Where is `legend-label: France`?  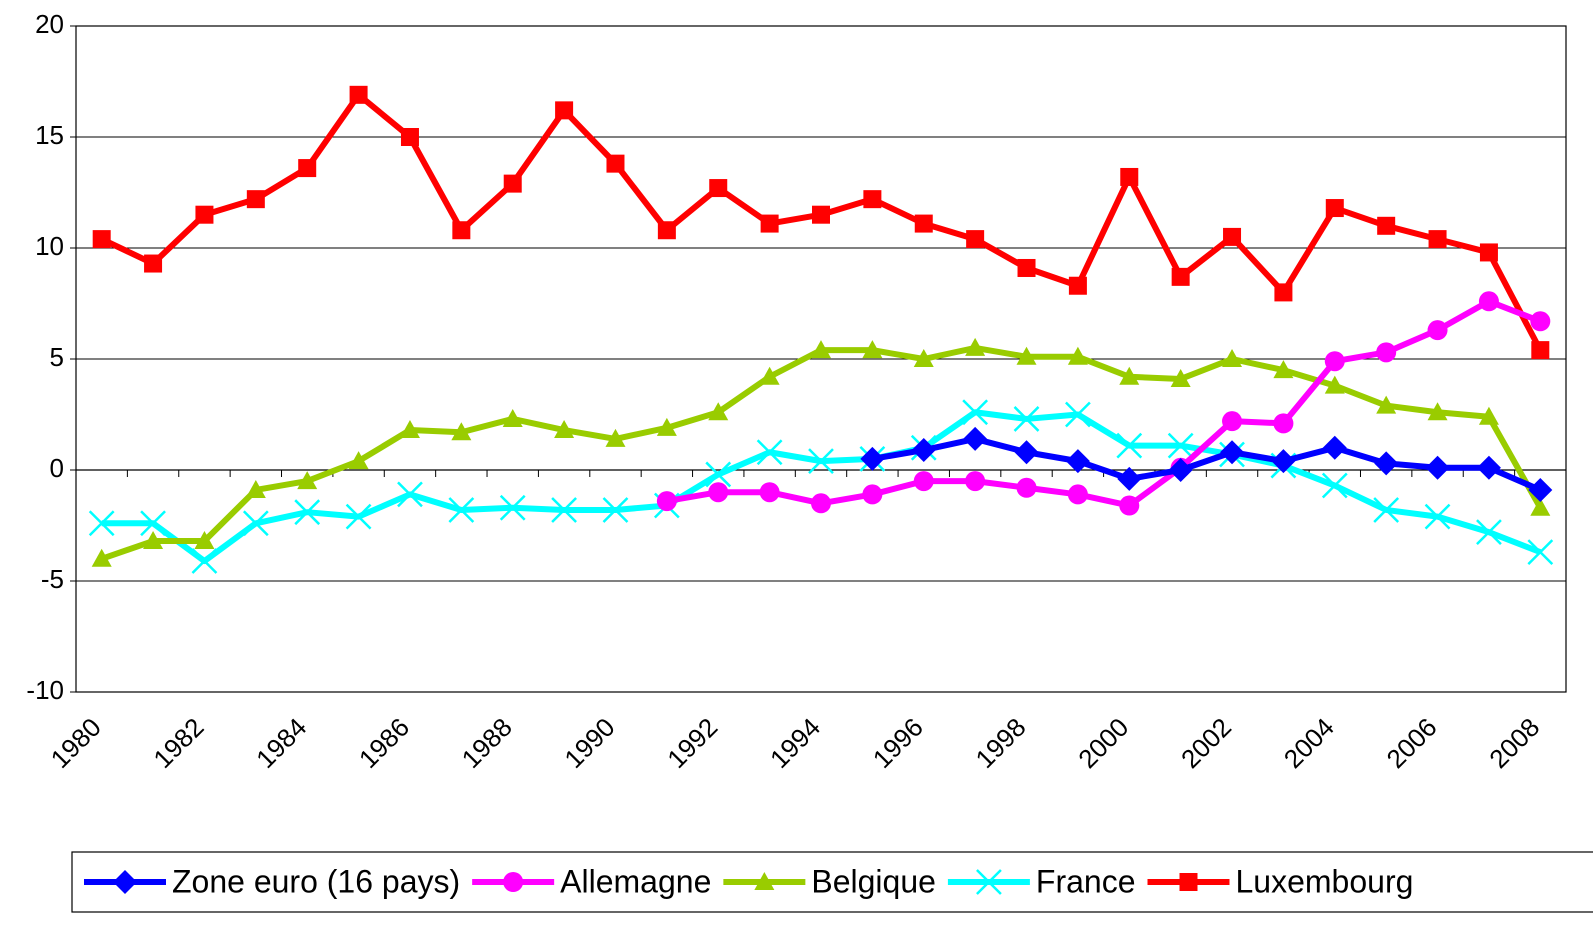
legend-label: France is located at coordinates (1086, 881).